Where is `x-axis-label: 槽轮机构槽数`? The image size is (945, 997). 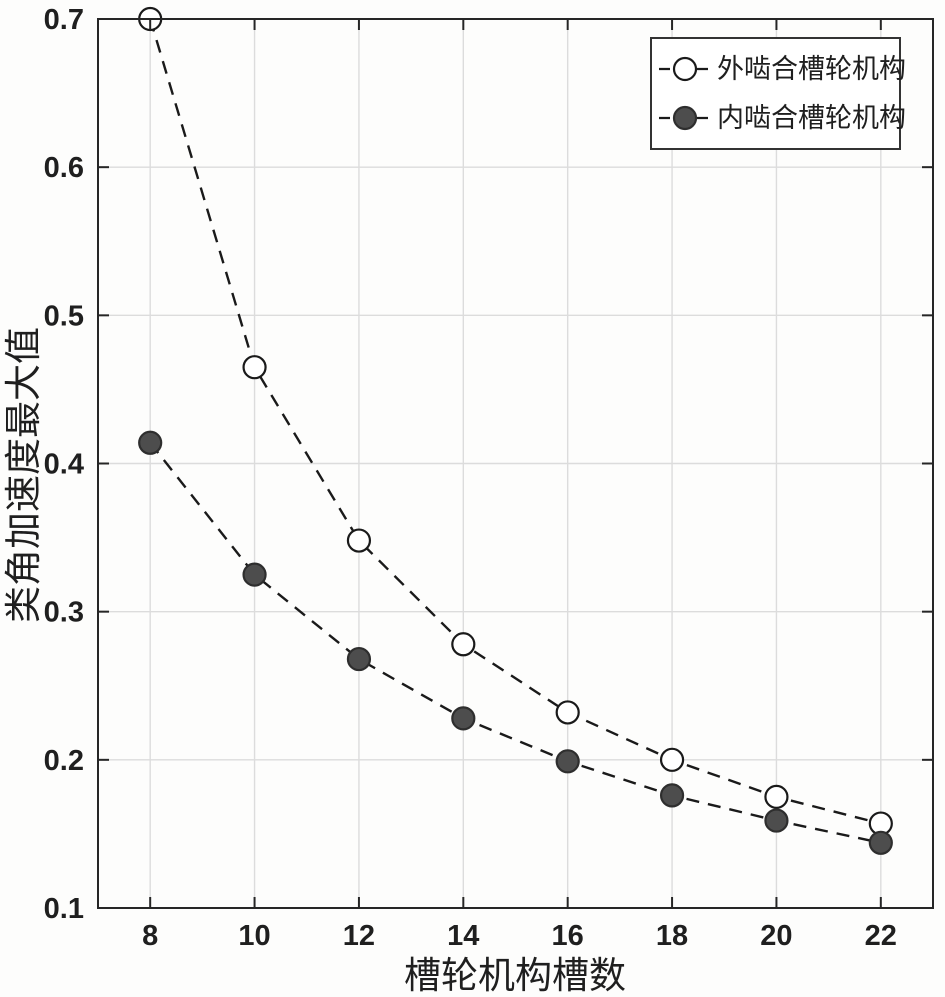 x-axis-label: 槽轮机构槽数 is located at coordinates (515, 976).